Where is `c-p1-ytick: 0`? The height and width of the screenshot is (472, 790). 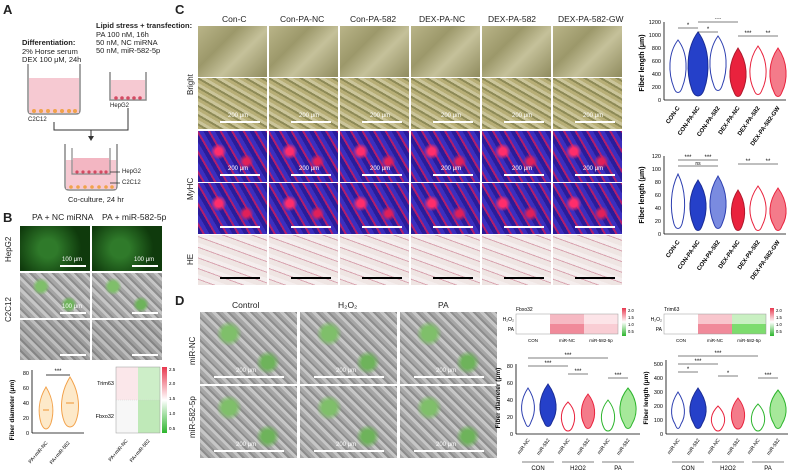 c-p1-ytick: 0 is located at coordinates (659, 101).